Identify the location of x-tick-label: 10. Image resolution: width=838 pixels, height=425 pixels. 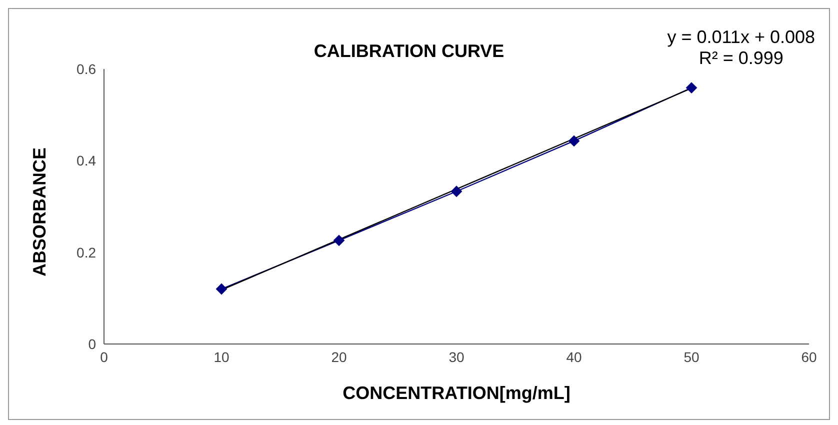
(222, 356).